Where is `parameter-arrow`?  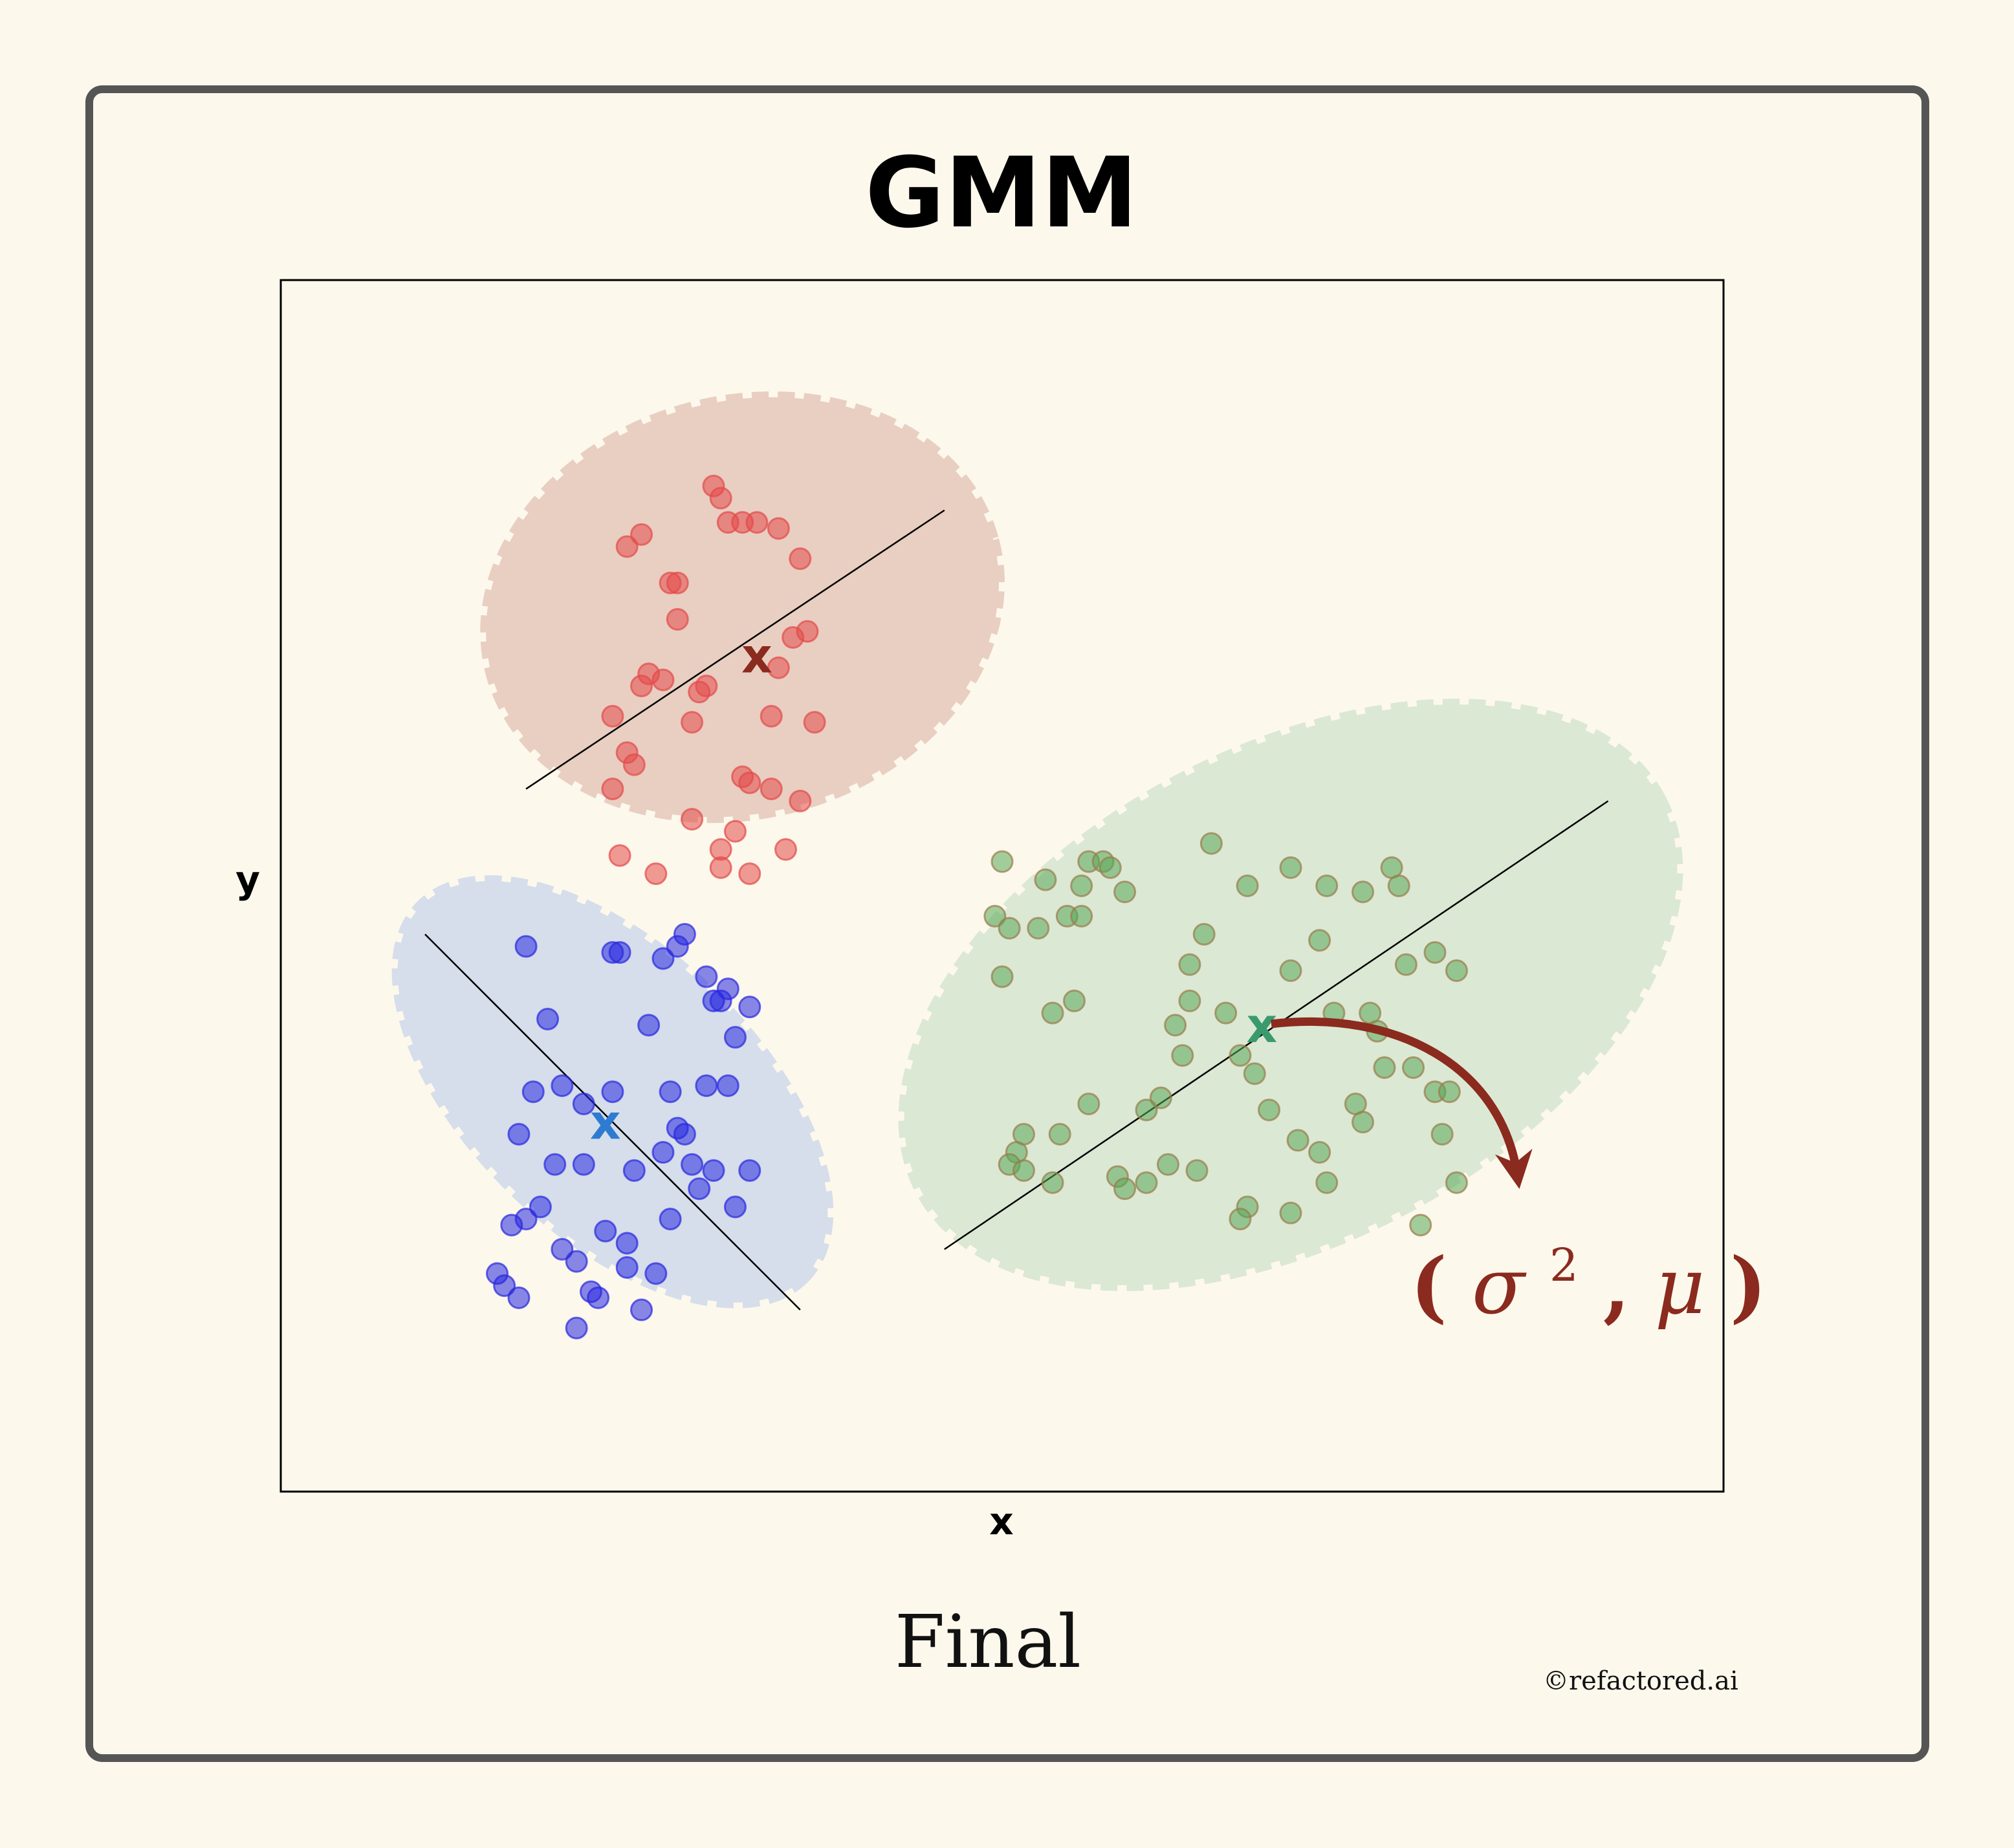 parameter-arrow is located at coordinates (1402, 1103).